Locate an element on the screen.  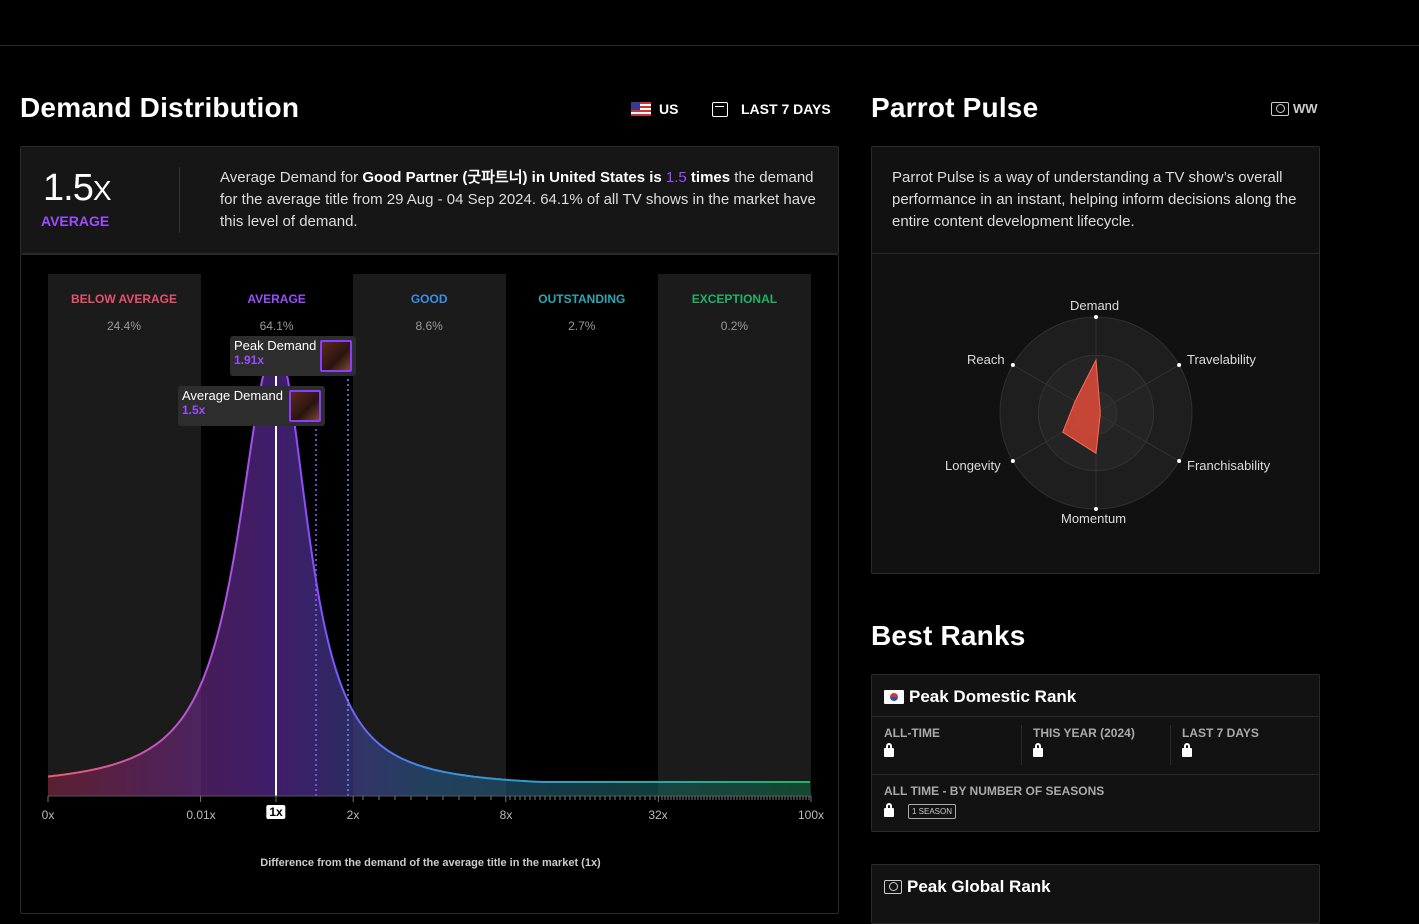
demand-distribution-title: Demand Distribution is located at coordinates (160, 107).